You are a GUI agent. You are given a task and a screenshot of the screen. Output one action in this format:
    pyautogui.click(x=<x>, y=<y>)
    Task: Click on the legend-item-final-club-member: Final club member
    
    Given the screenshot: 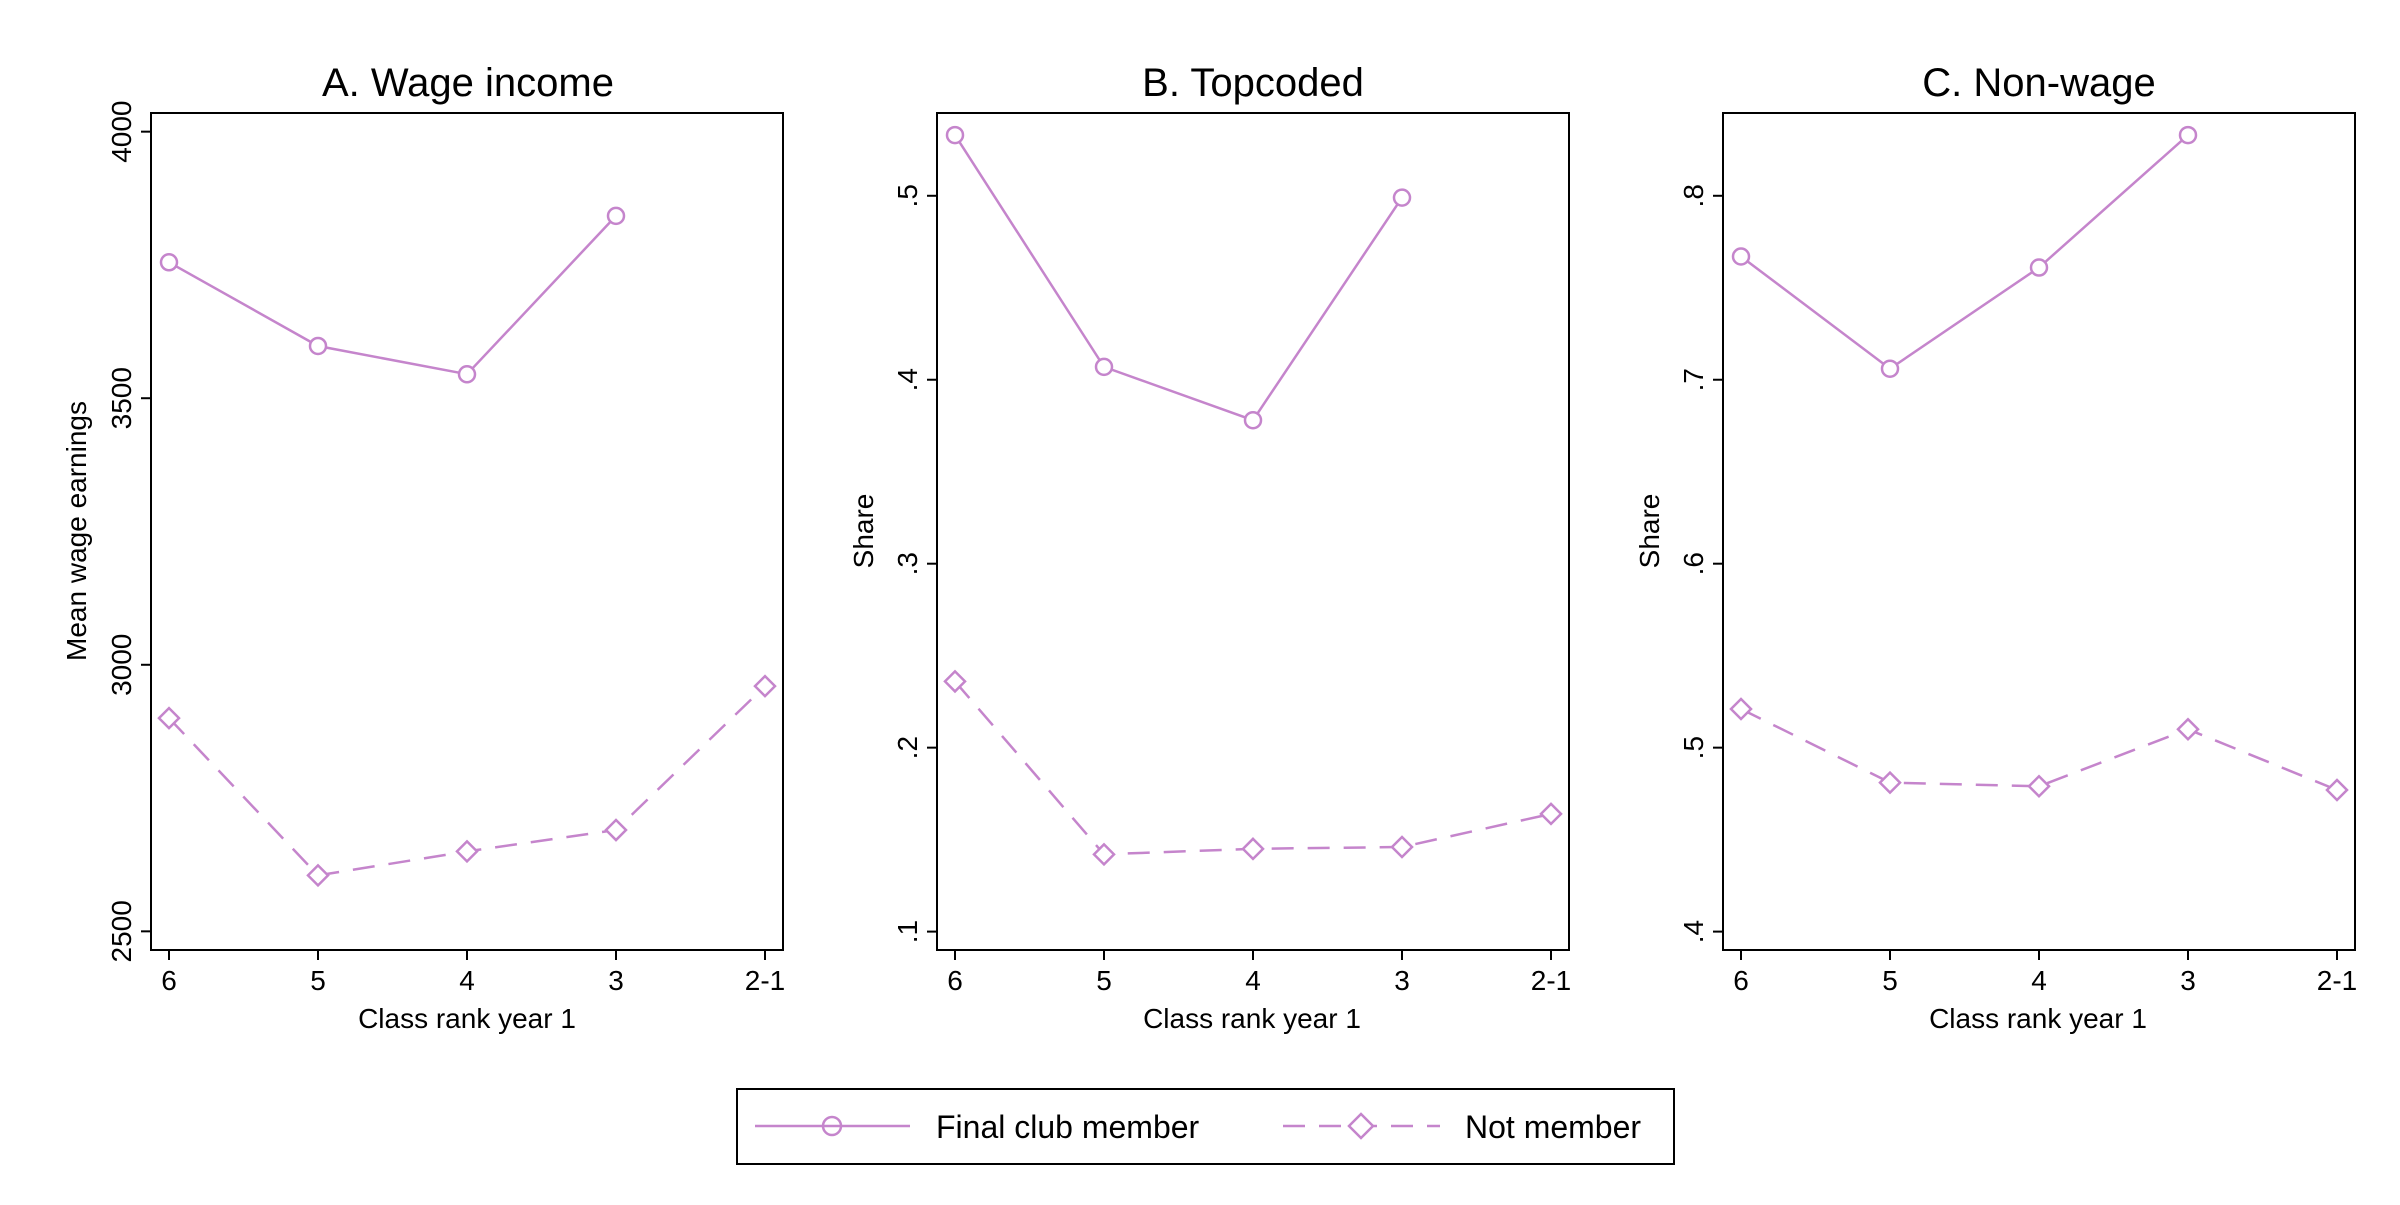 What is the action you would take?
    pyautogui.click(x=977, y=1127)
    